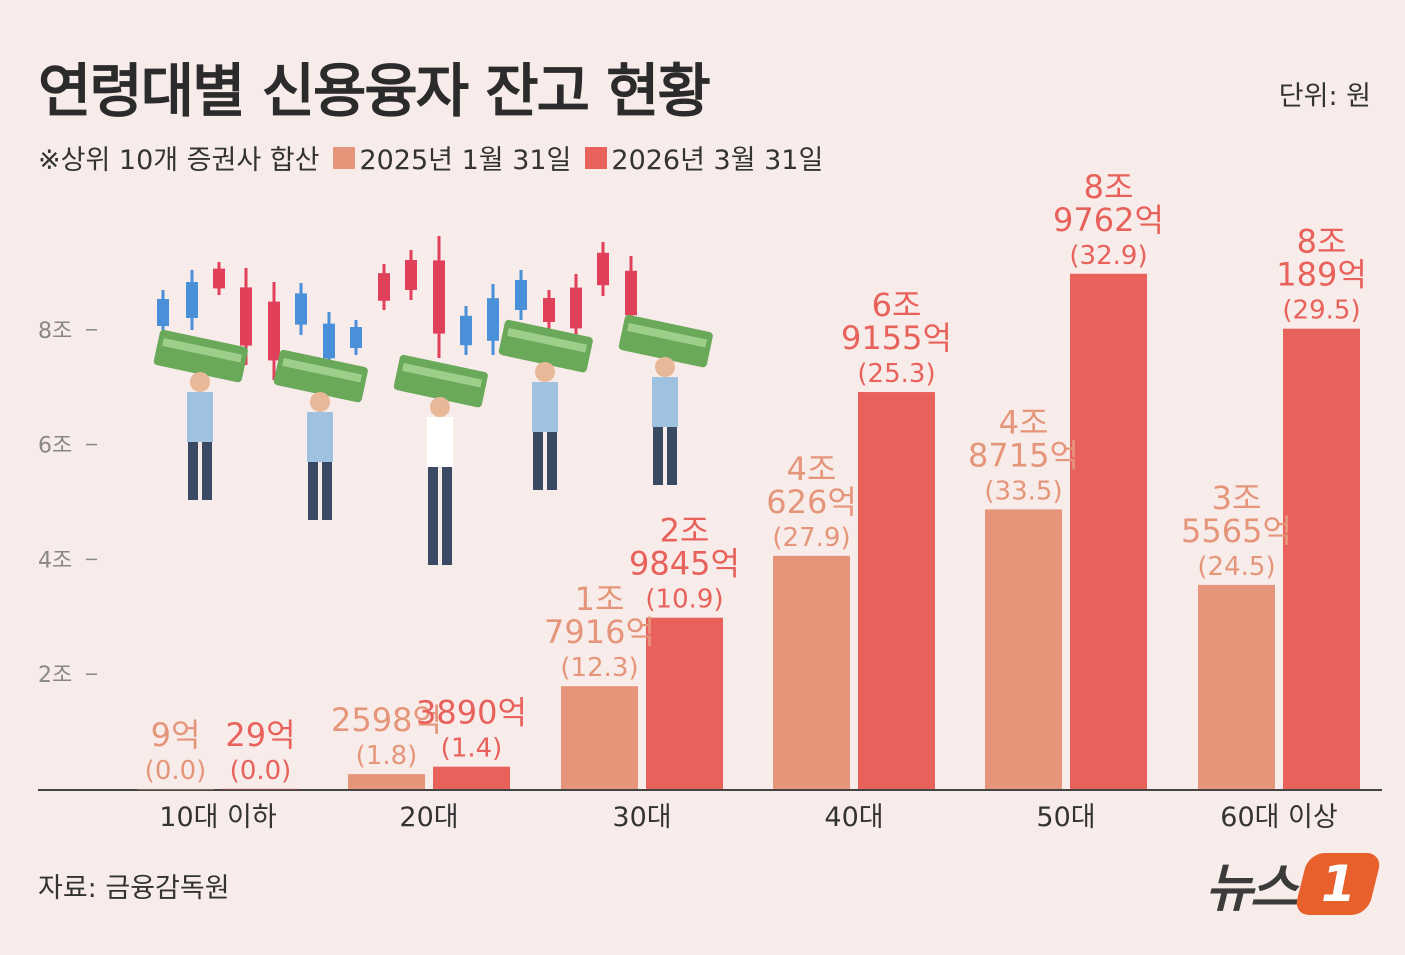 This screenshot has width=1405, height=955. What do you see at coordinates (599, 668) in the screenshot?
I see `data-label: (12.3)` at bounding box center [599, 668].